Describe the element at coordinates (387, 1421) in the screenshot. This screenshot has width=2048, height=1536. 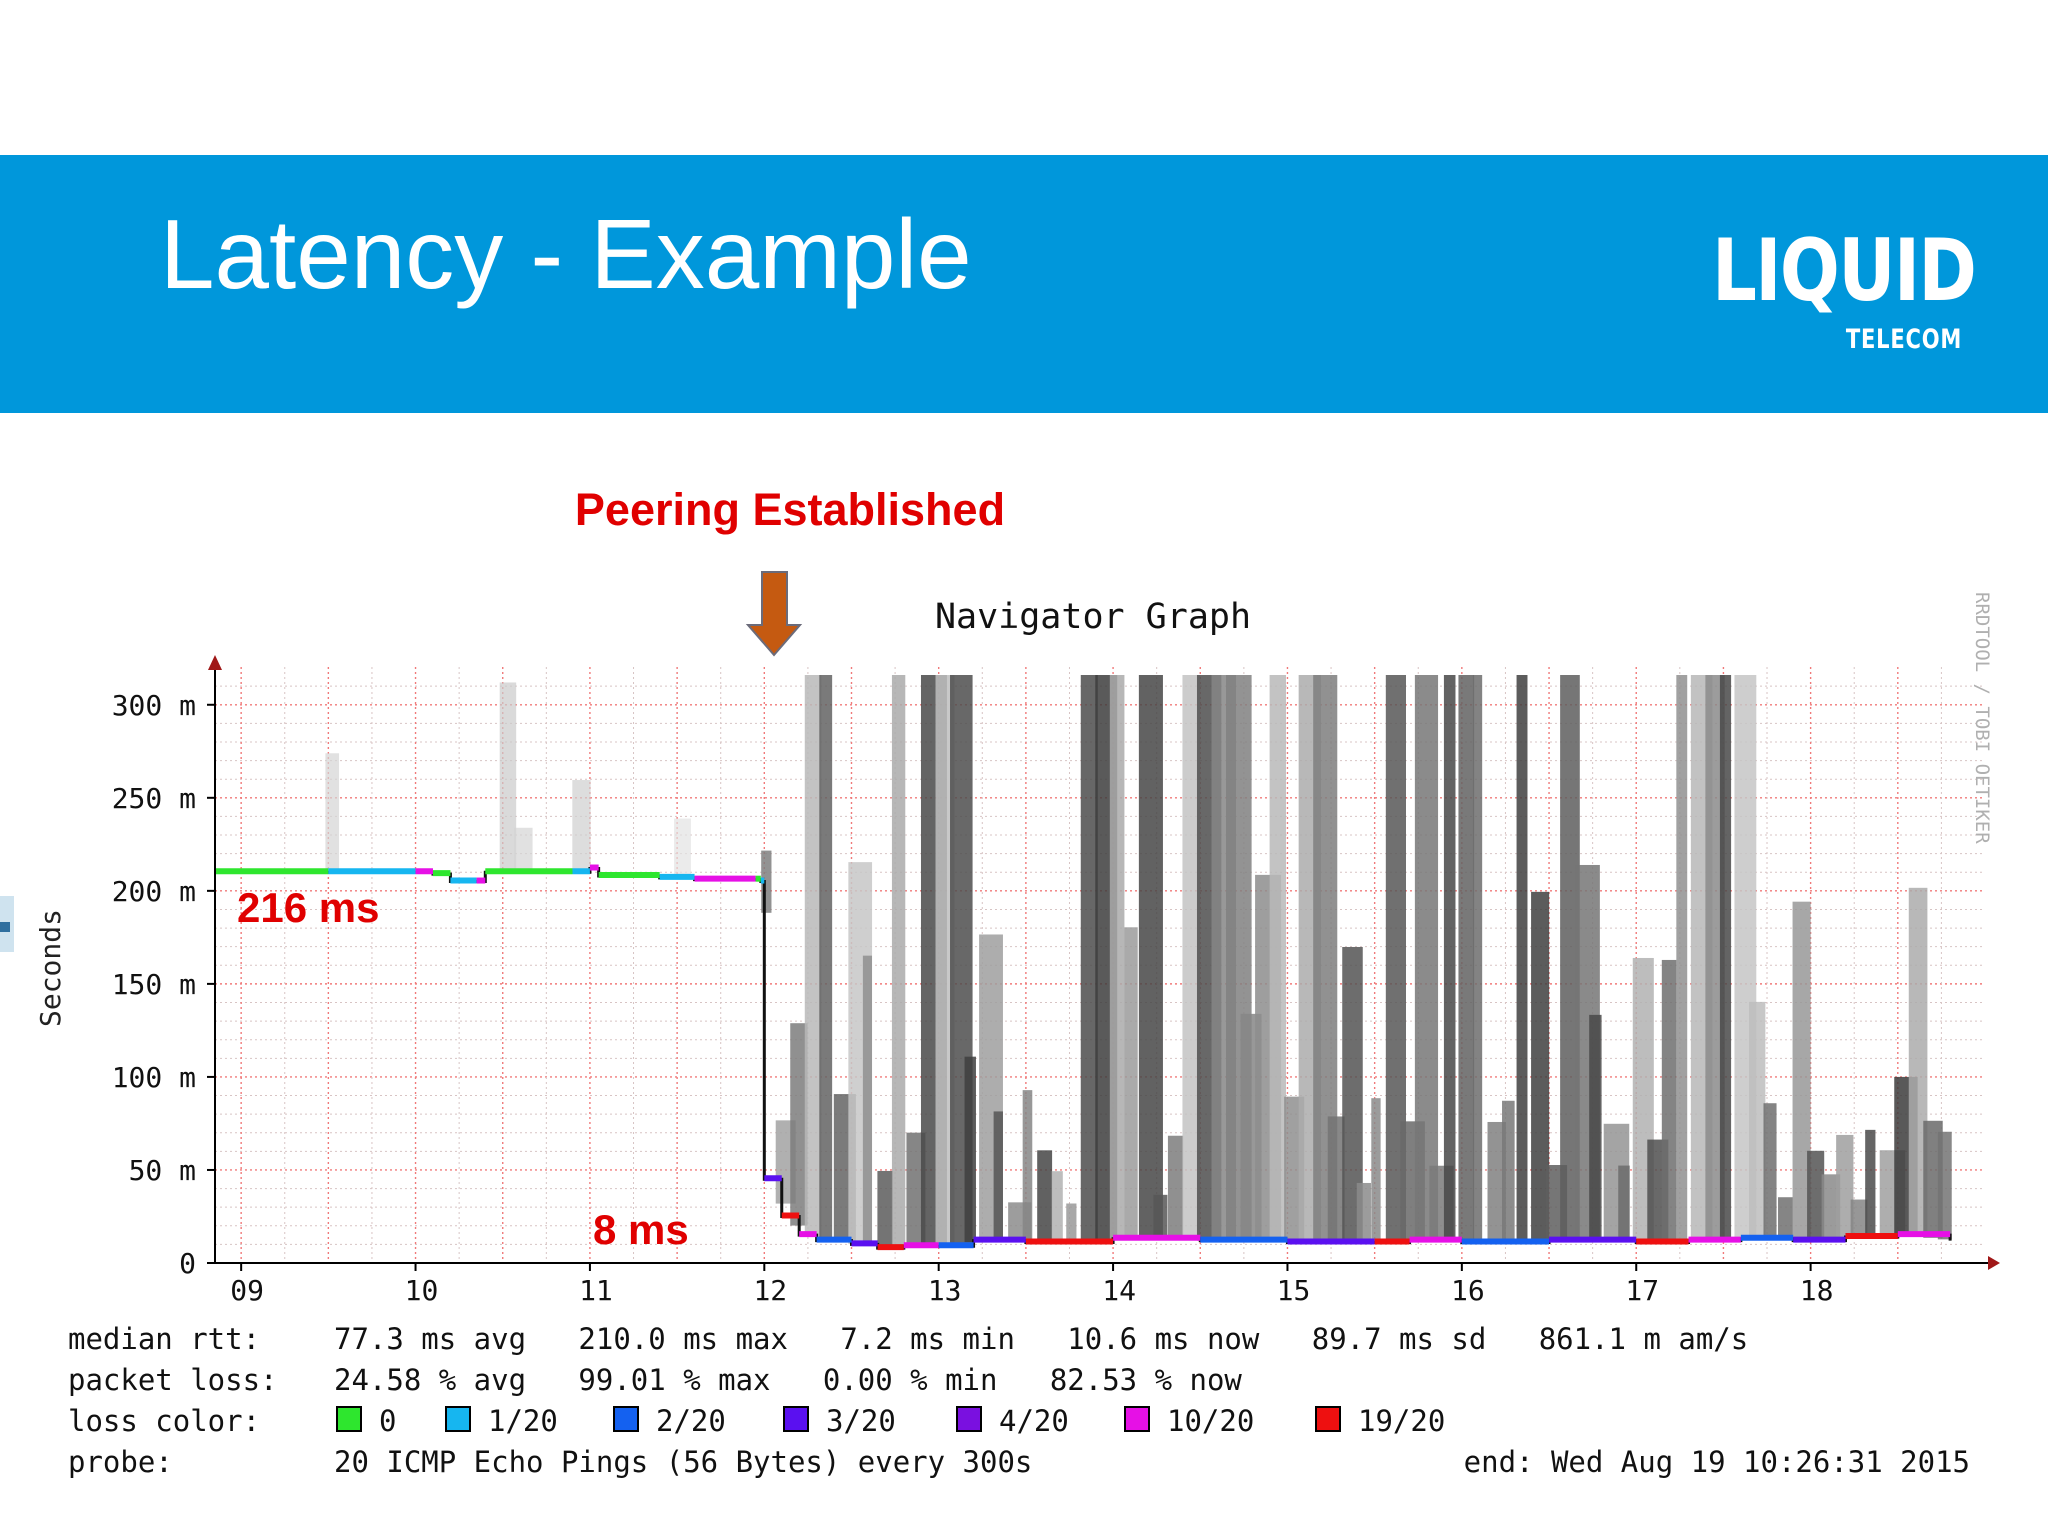
I see `loss-color-value: 0` at that location.